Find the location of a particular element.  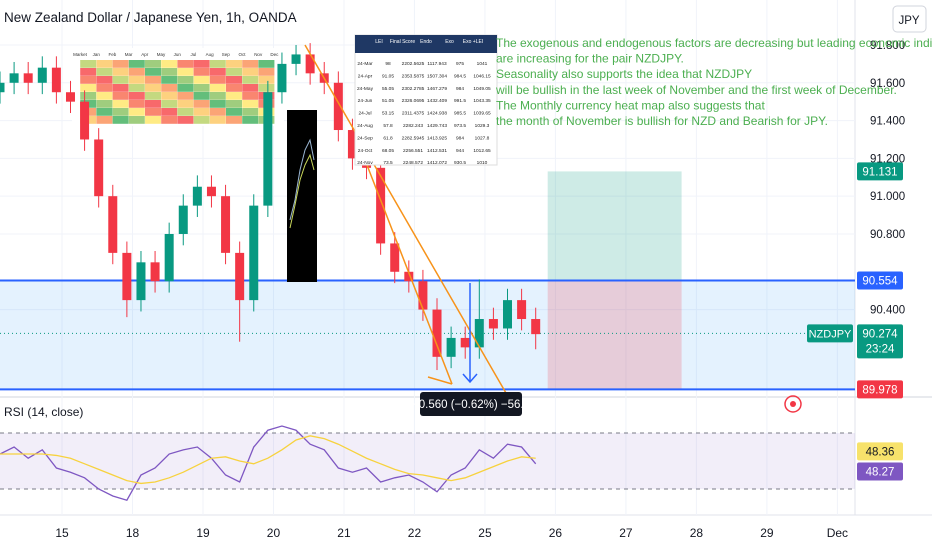

table-cell: 975 is located at coordinates (460, 64).